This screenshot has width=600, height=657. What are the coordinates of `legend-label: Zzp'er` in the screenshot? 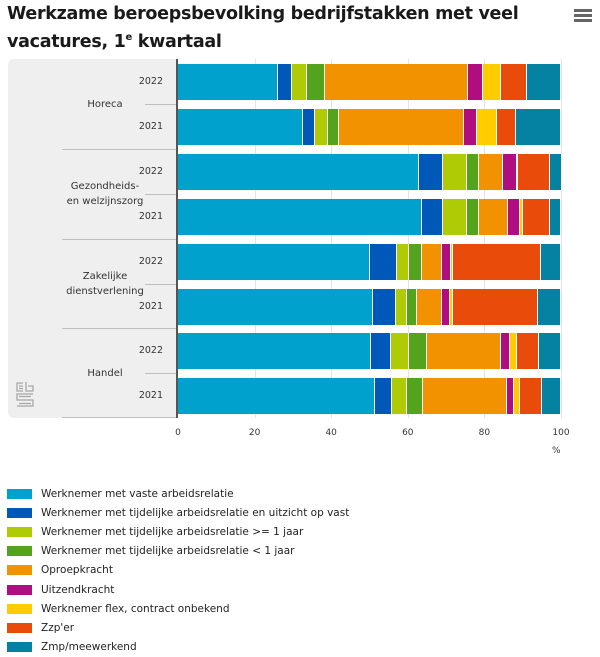 It's located at (58, 627).